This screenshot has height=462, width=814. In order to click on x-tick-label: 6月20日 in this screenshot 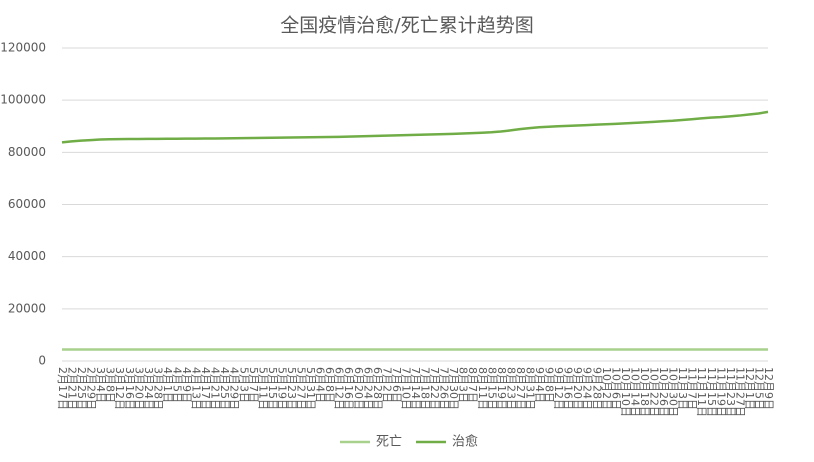, I will do `click(358, 388)`.